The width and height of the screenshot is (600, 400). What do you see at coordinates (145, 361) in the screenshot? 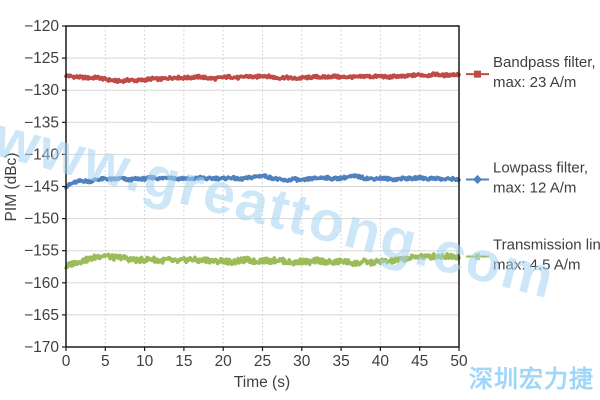
I see `x-tick-label: 10` at bounding box center [145, 361].